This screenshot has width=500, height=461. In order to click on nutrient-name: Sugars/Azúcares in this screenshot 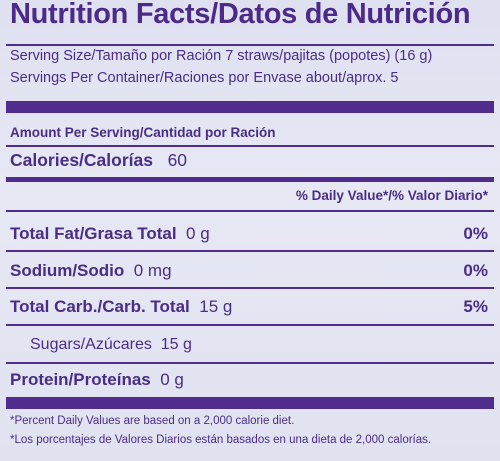, I will do `click(91, 344)`.